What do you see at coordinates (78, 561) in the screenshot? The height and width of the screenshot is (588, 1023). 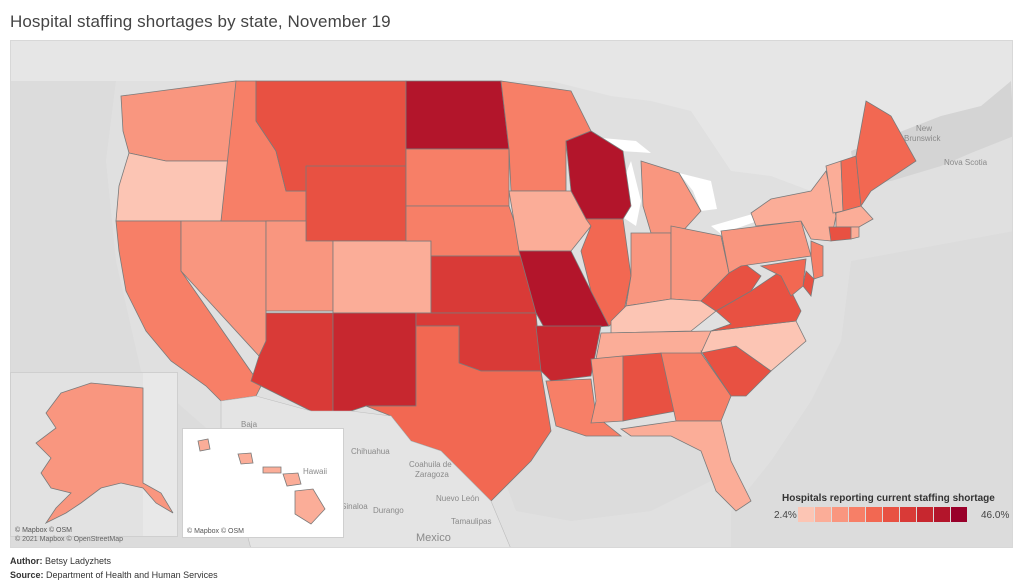 I see `author-value: Betsy Ladyzhets` at bounding box center [78, 561].